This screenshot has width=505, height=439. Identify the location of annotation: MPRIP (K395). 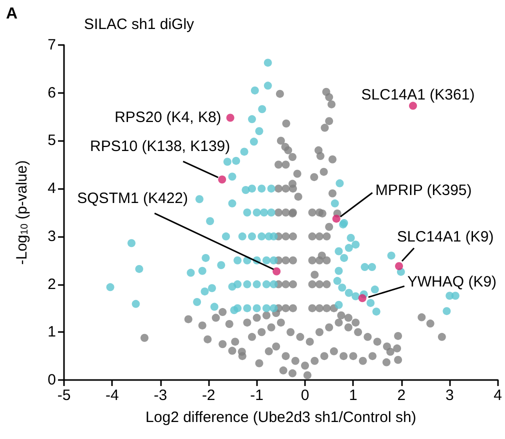
(423, 191).